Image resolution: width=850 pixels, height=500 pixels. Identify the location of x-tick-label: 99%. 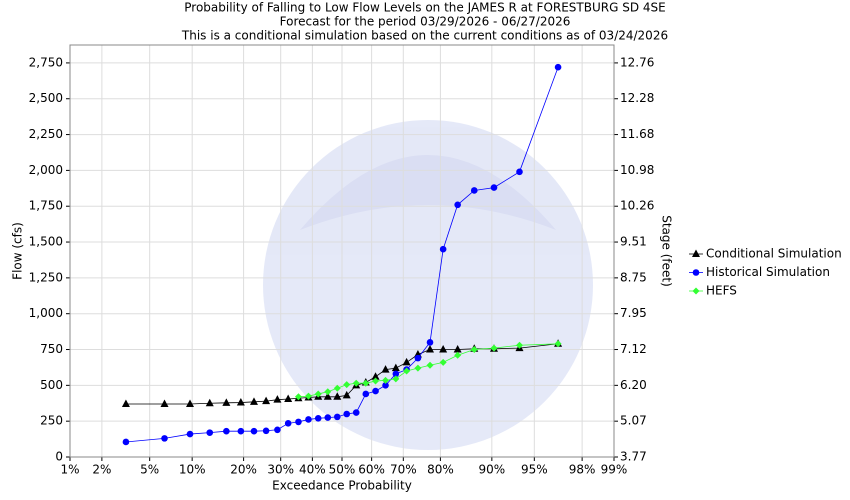
(614, 470).